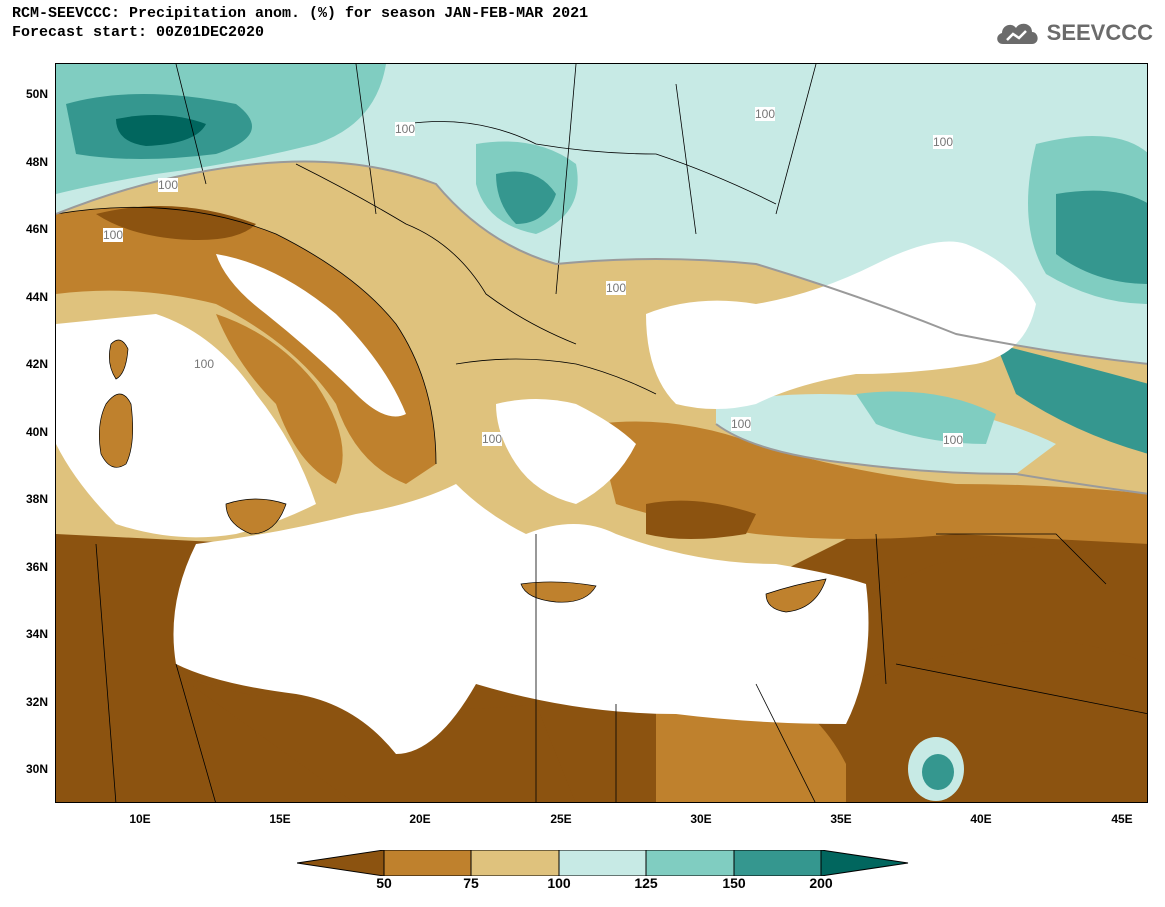 The width and height of the screenshot is (1165, 907). Describe the element at coordinates (841, 819) in the screenshot. I see `lon-tick-label: 35E` at that location.